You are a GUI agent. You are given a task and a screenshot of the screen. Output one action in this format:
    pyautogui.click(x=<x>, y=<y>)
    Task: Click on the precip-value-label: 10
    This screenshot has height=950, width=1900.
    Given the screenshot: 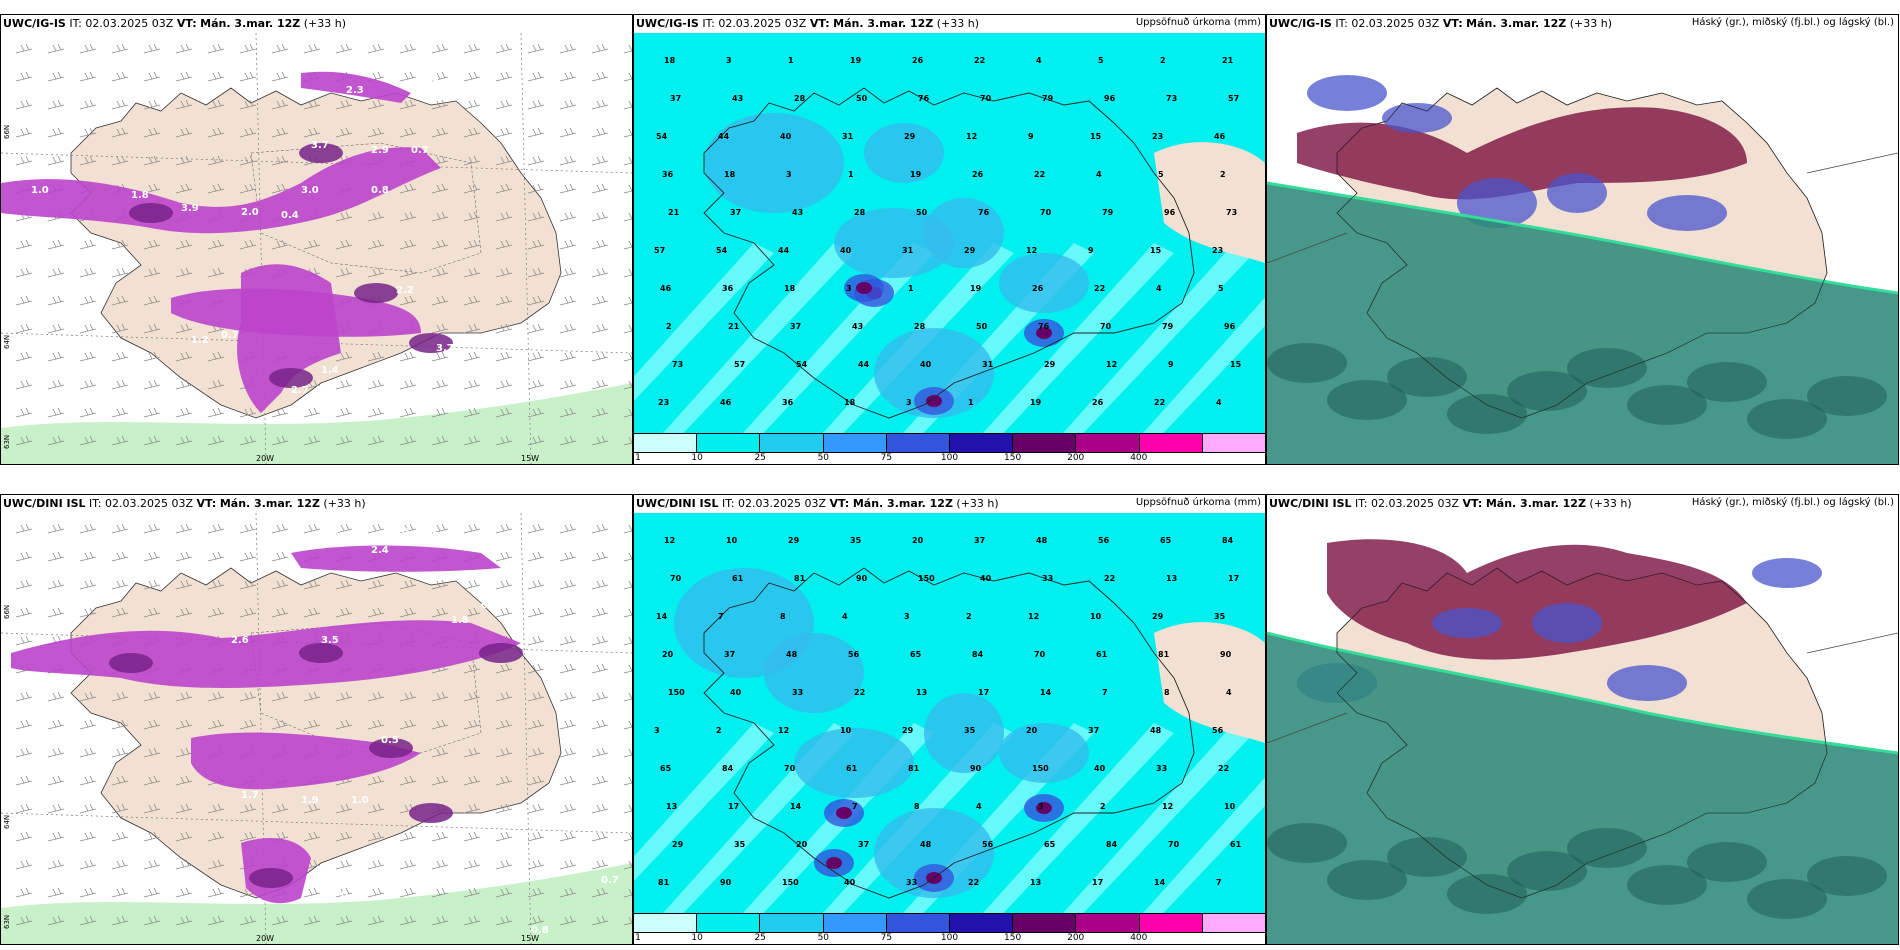 What is the action you would take?
    pyautogui.click(x=846, y=730)
    